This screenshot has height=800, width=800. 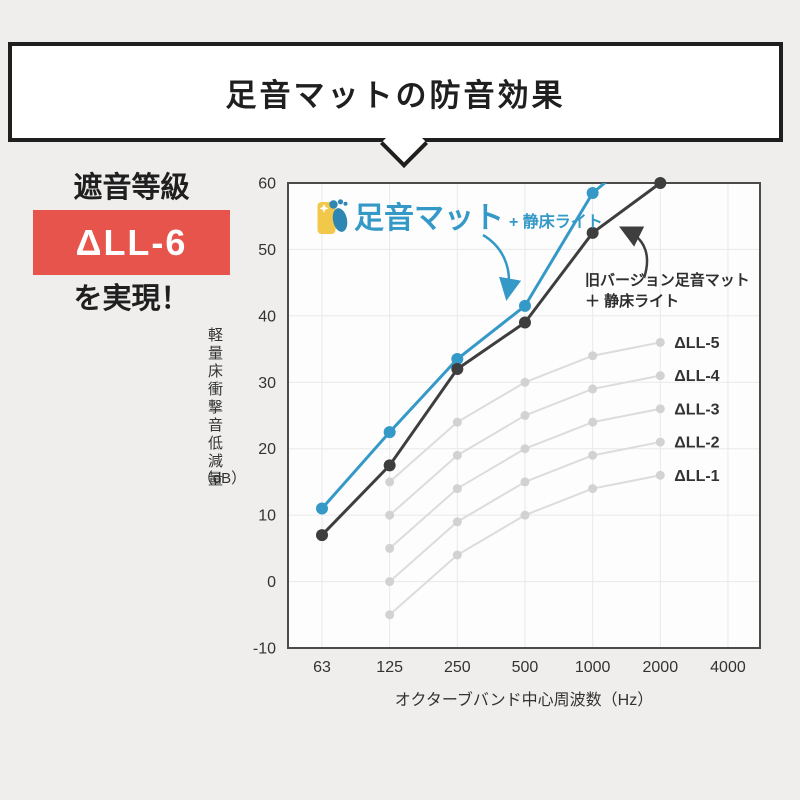 What do you see at coordinates (267, 449) in the screenshot?
I see `y-tick-label: 20` at bounding box center [267, 449].